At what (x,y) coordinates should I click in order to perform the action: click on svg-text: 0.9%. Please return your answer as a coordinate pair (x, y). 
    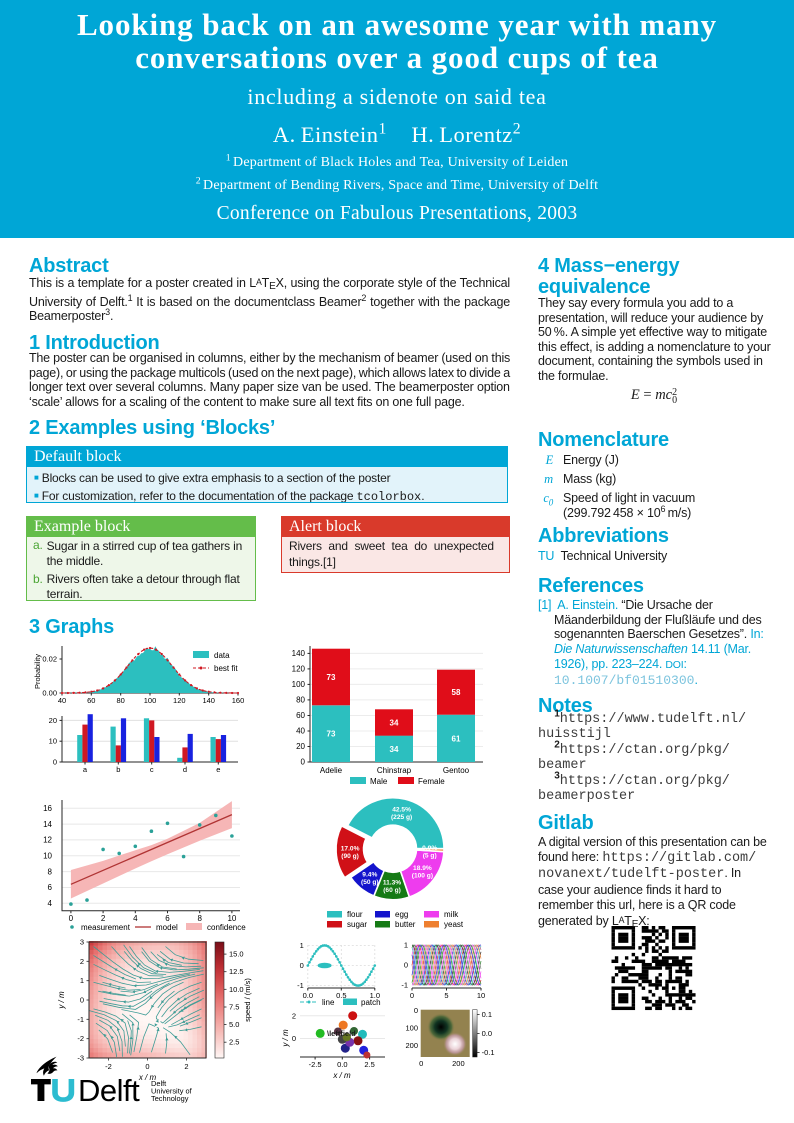
    Looking at the image, I should click on (429, 848).